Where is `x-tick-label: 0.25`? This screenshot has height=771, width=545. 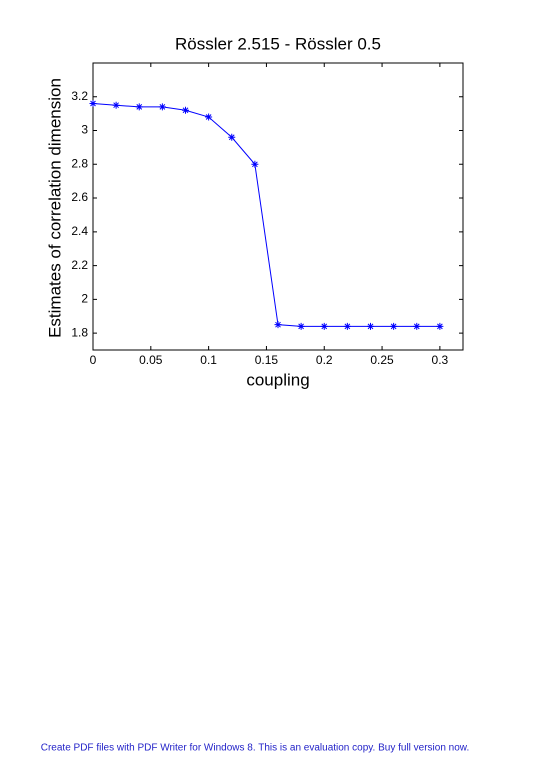
x-tick-label: 0.25 is located at coordinates (382, 360).